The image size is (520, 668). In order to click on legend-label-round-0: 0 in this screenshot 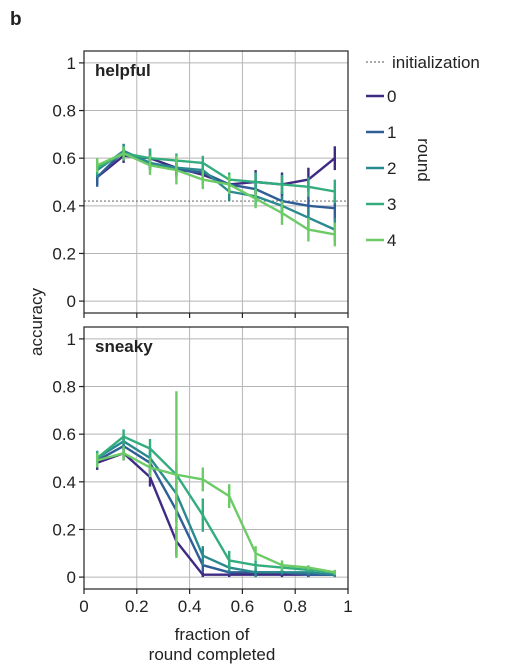, I will do `click(391, 96)`.